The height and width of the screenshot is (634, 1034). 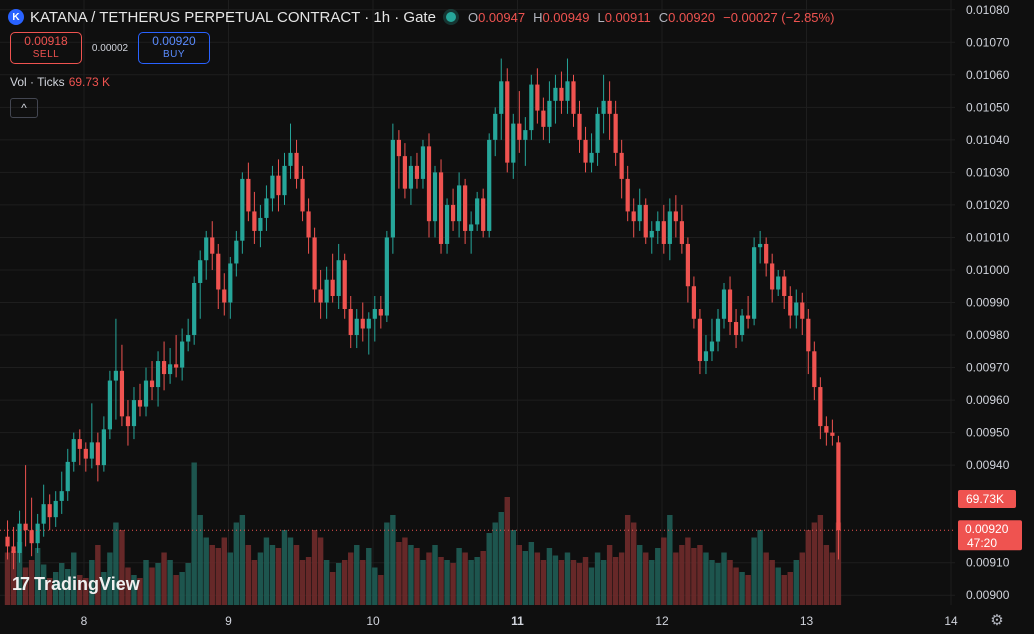 What do you see at coordinates (624, 17) in the screenshot?
I see `ohlc-low: L0.00911` at bounding box center [624, 17].